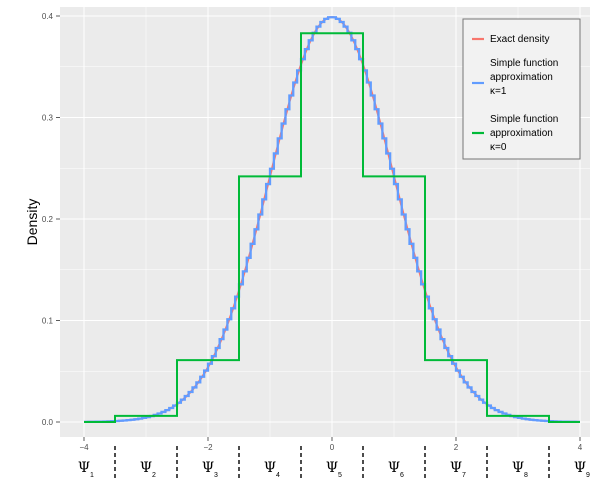 The height and width of the screenshot is (494, 595). What do you see at coordinates (340, 475) in the screenshot?
I see `partition-label-subscript: 5` at bounding box center [340, 475].